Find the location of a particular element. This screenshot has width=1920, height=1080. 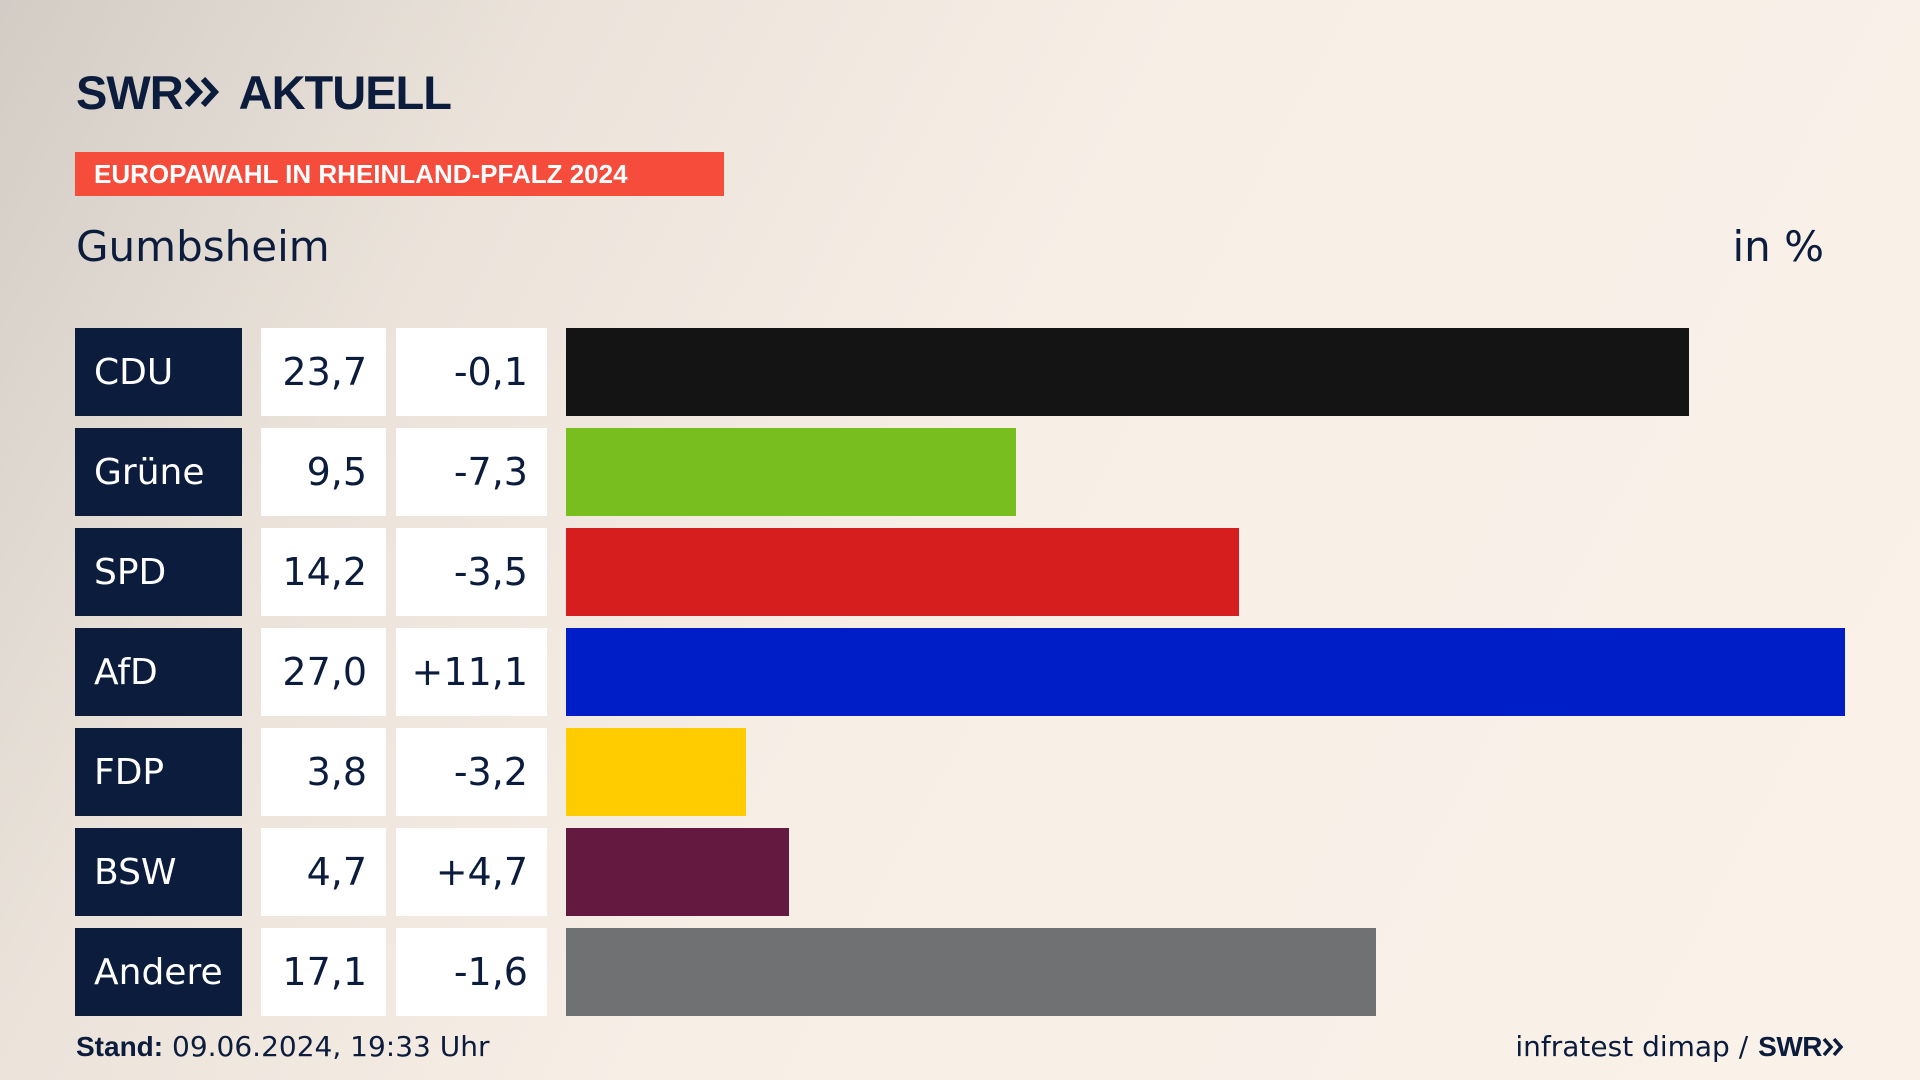

vote-share-change: -0,1 is located at coordinates (471, 372).